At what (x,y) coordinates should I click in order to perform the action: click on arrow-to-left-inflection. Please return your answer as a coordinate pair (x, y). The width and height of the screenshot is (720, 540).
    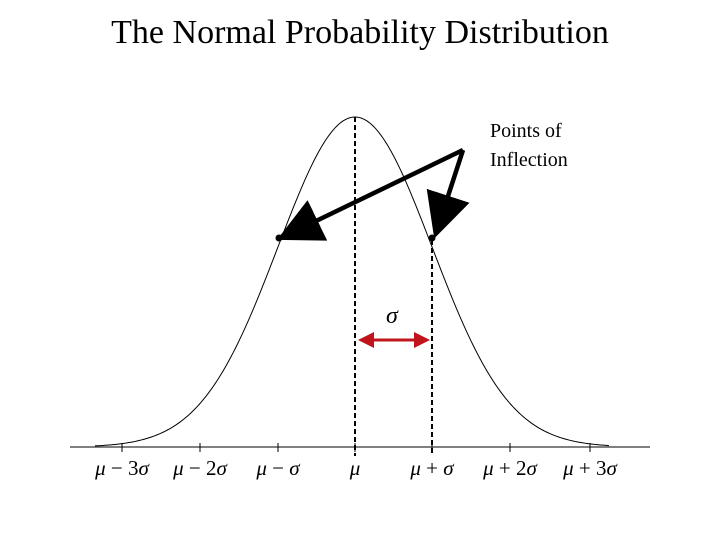
    Looking at the image, I should click on (370, 194).